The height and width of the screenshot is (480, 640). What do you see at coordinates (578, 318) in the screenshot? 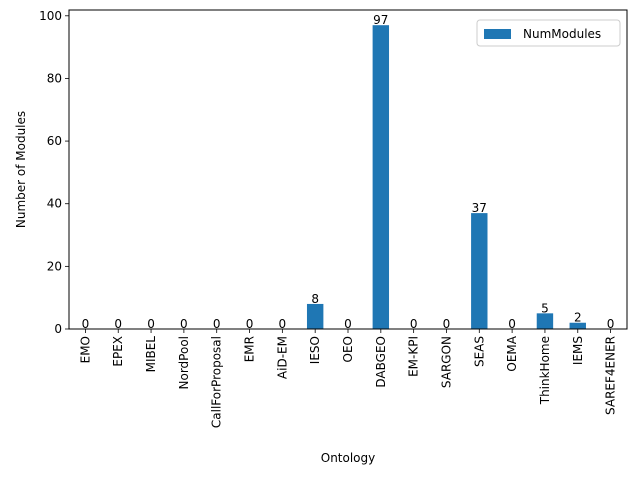
I see `bar-value-label: 2` at bounding box center [578, 318].